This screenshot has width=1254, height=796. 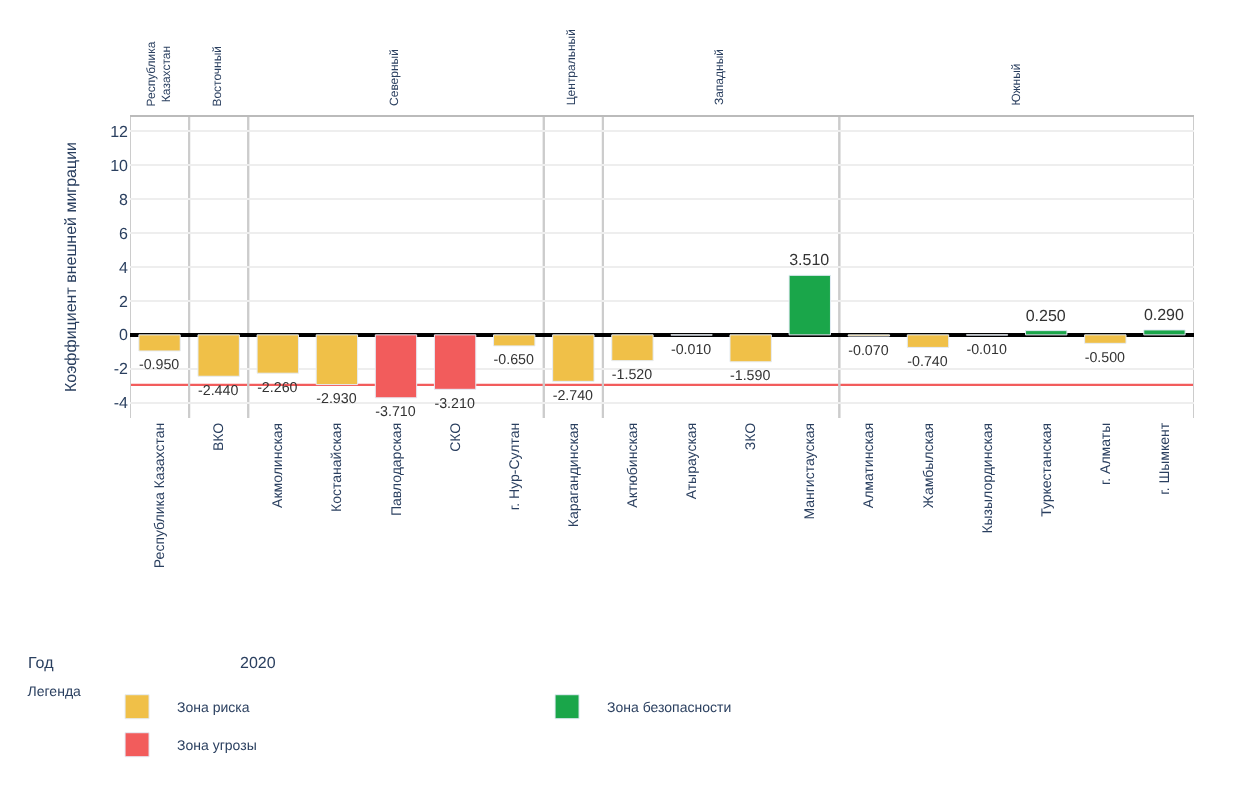 What do you see at coordinates (258, 663) in the screenshot?
I see `text: 2020` at bounding box center [258, 663].